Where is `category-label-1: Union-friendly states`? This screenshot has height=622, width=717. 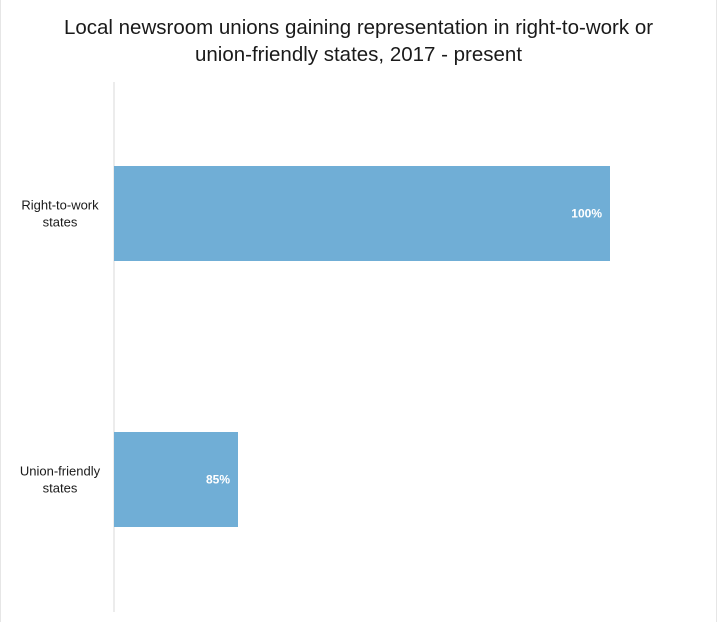
category-label-1: Union-friendly states is located at coordinates (60, 480).